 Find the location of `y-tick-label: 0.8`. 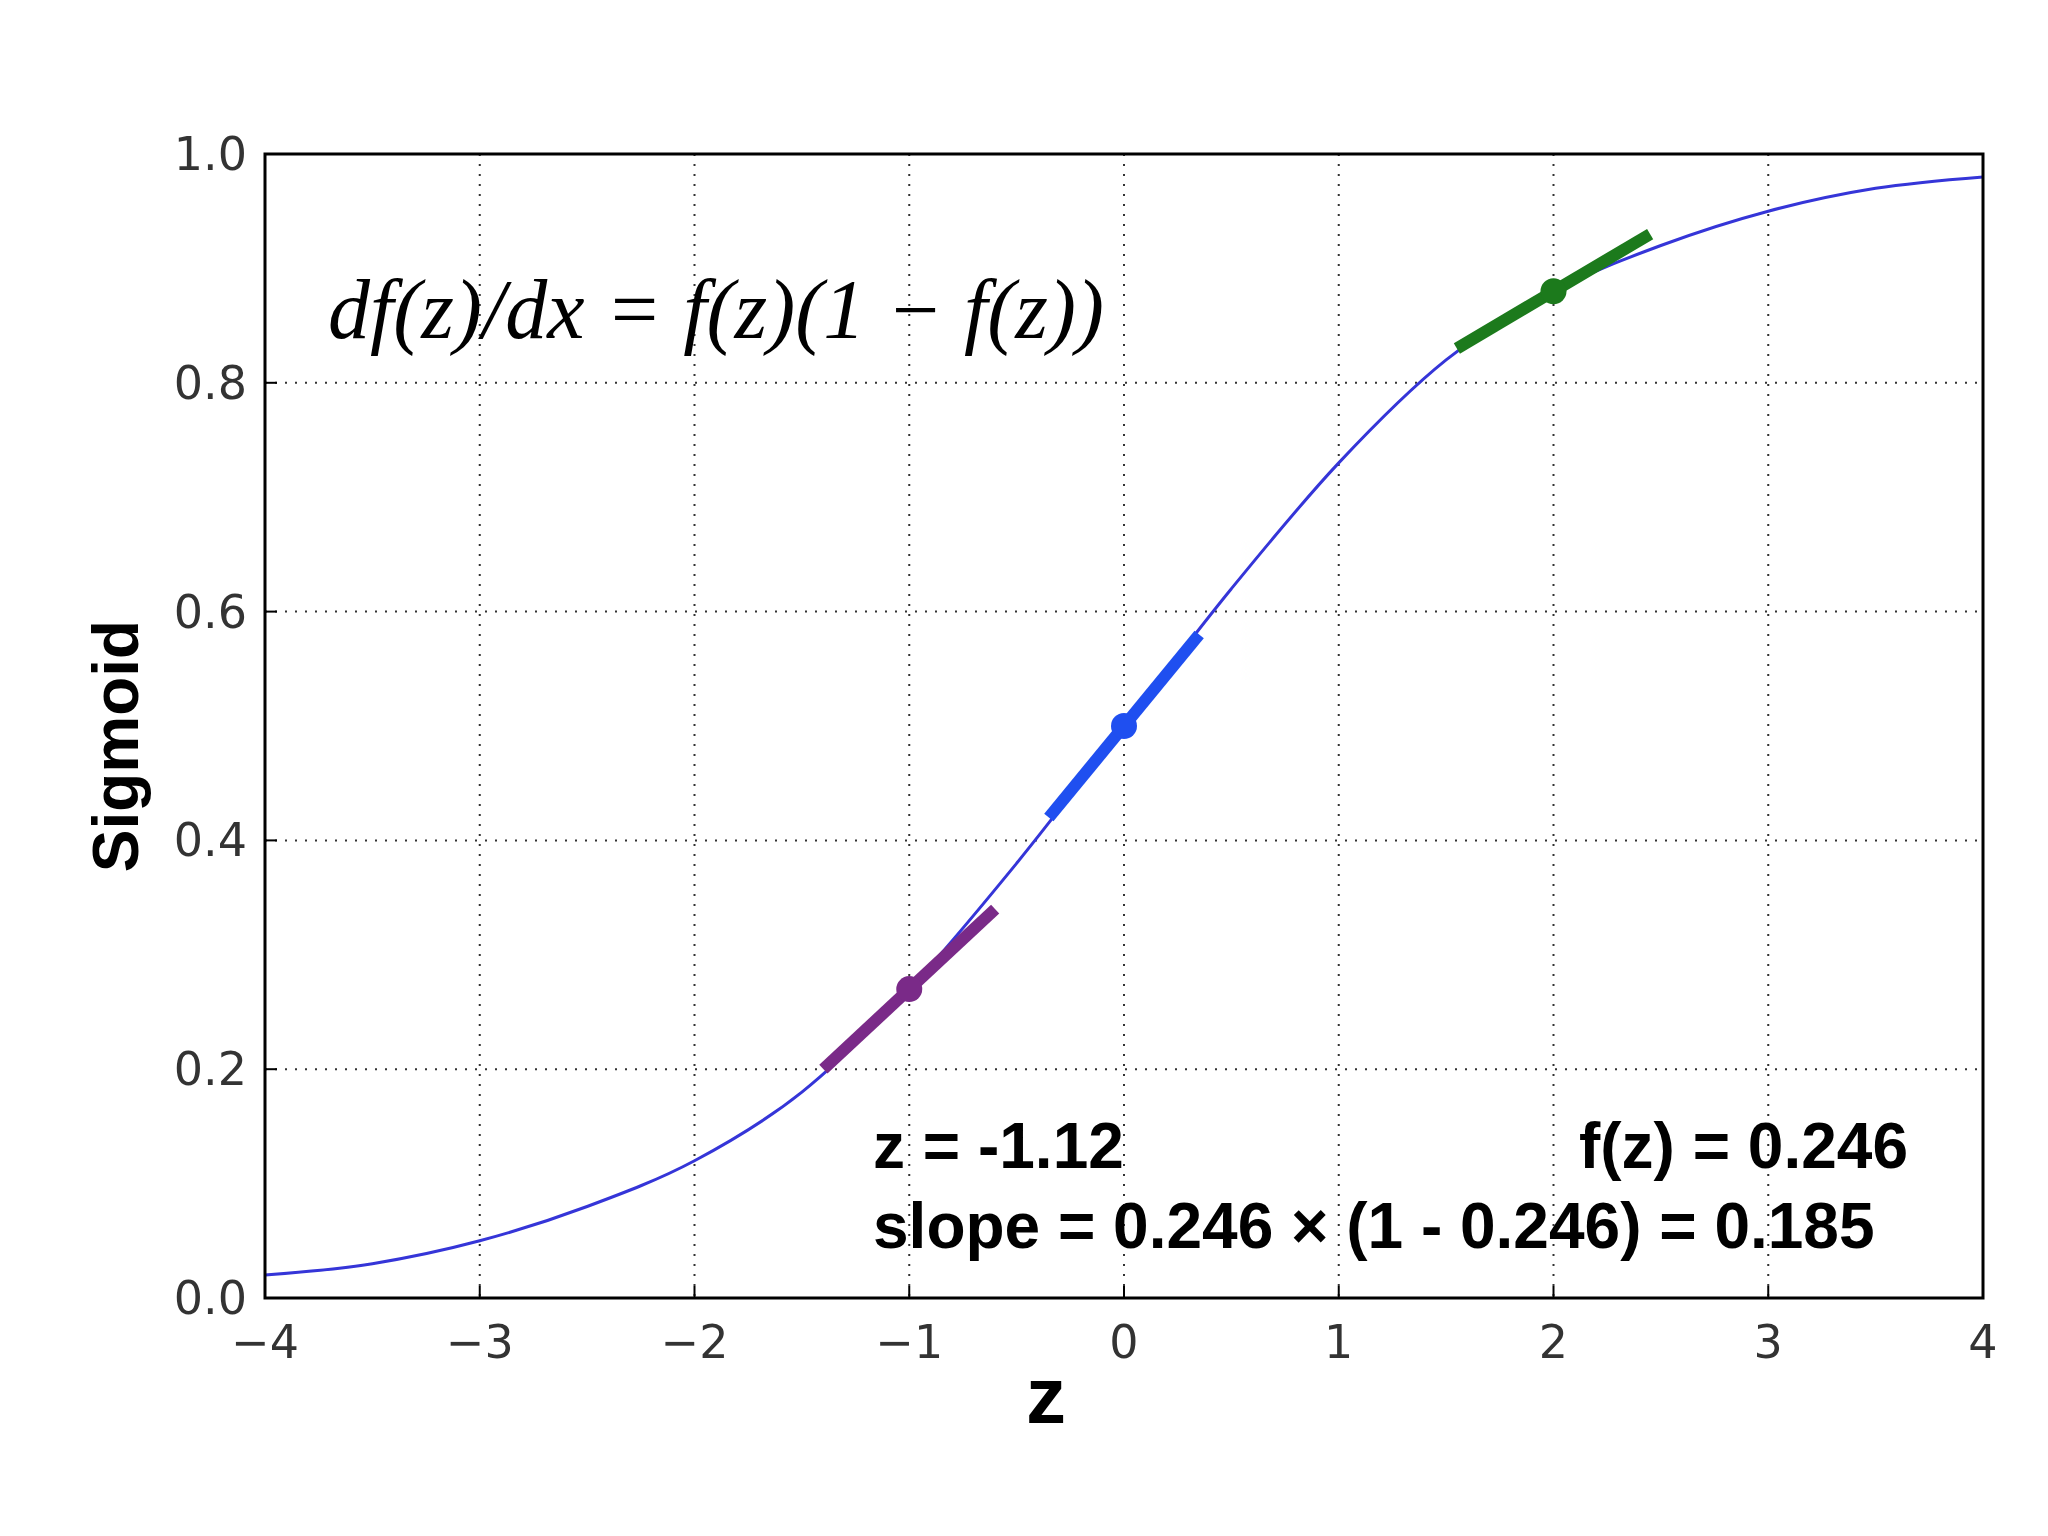

y-tick-label: 0.8 is located at coordinates (210, 382).